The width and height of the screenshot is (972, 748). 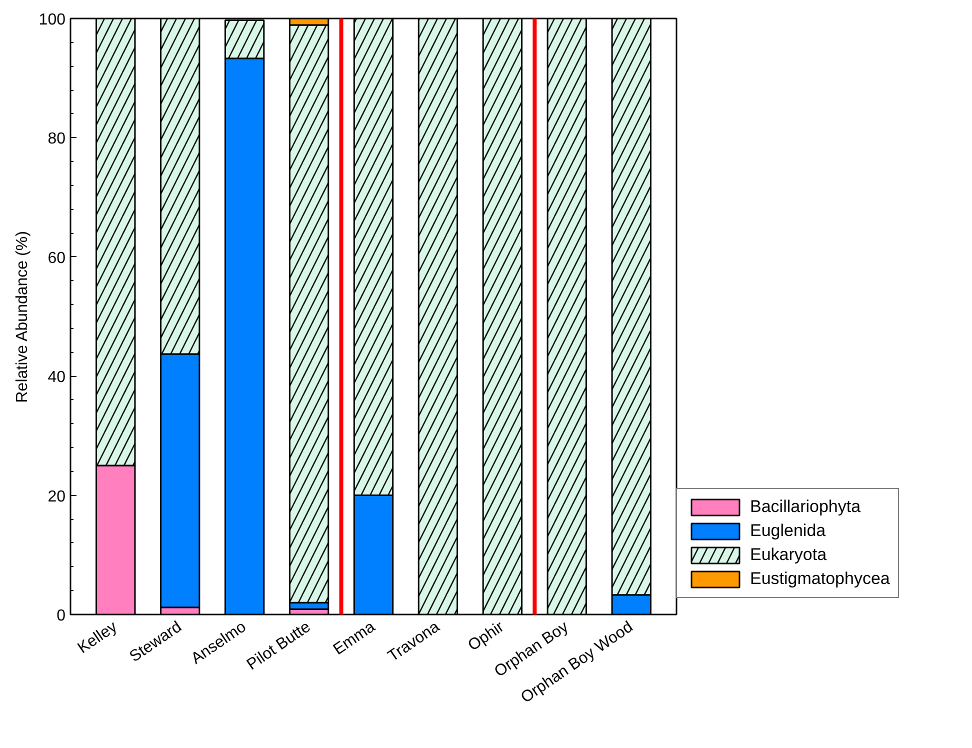 What do you see at coordinates (22, 317) in the screenshot?
I see `y-axis-title: Relative Abundance (%)` at bounding box center [22, 317].